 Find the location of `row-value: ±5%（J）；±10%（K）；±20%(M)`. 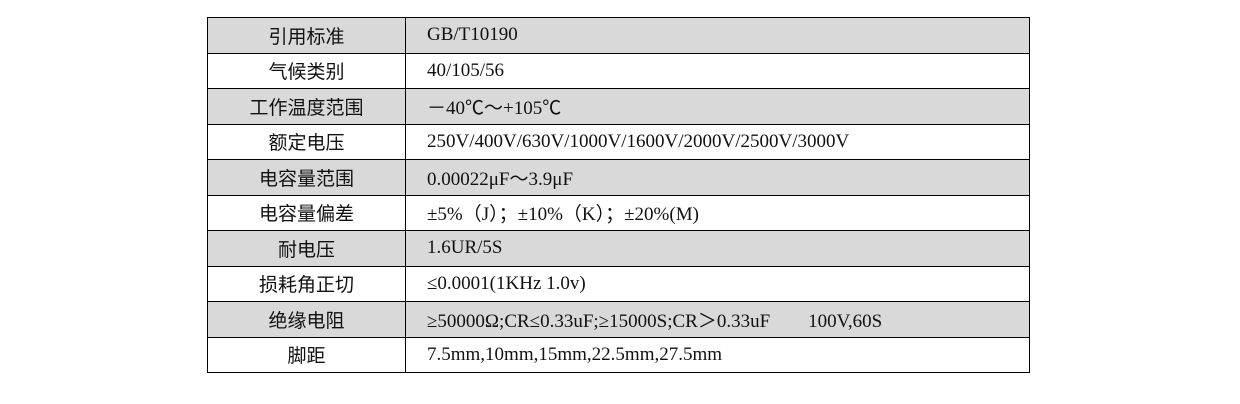

row-value: ±5%（J）；±10%（K）；±20%(M) is located at coordinates (717, 212).